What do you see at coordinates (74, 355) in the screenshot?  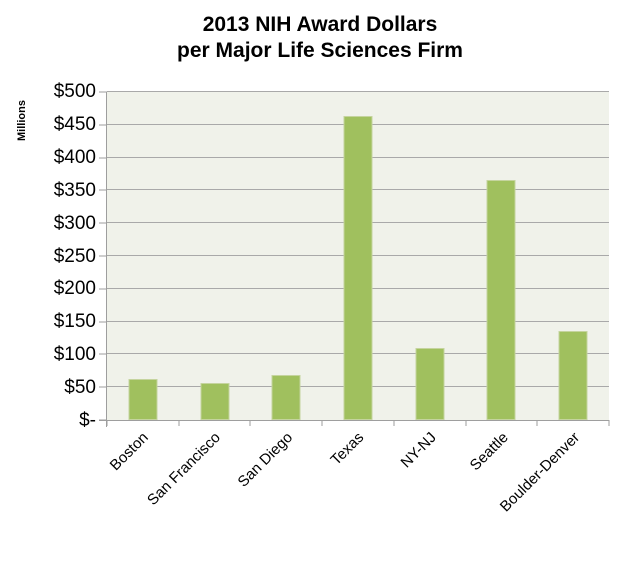 I see `y-tick-label: $100` at bounding box center [74, 355].